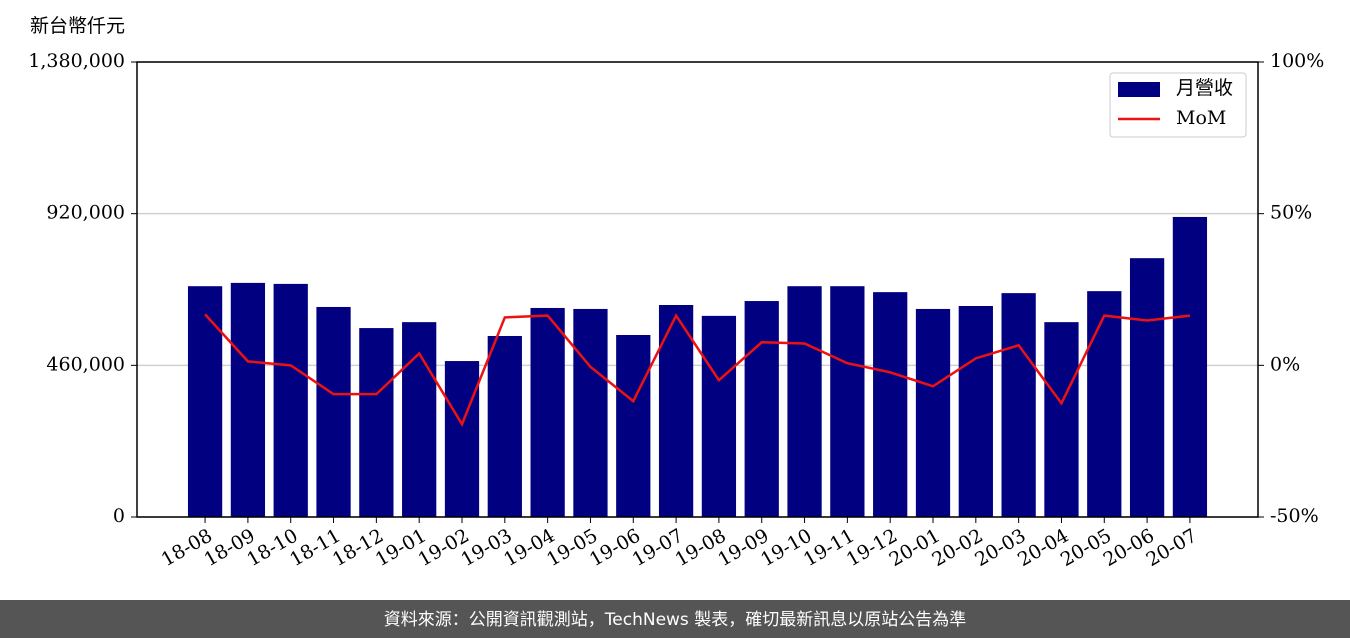  Describe the element at coordinates (697, 370) in the screenshot. I see `line` at that location.